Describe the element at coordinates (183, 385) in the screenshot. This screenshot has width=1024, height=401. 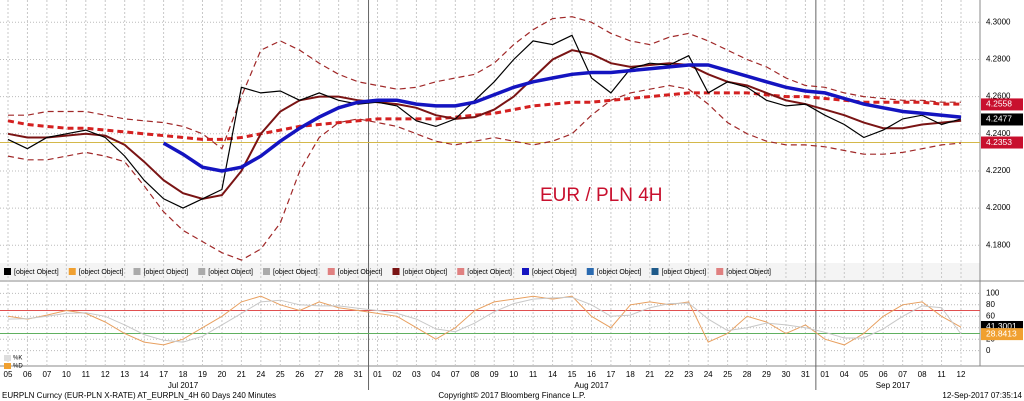
I see `month-label: Jul 2017` at that location.